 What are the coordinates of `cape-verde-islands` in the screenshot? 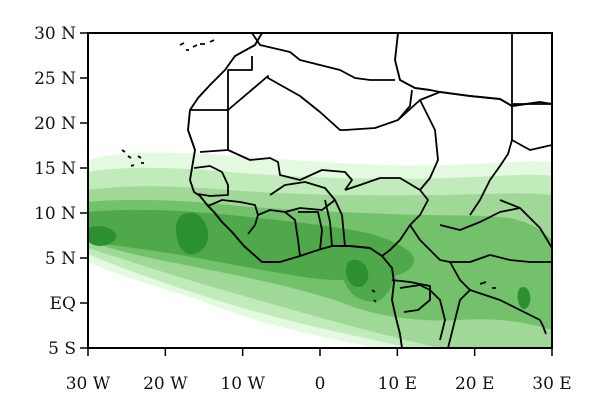 It's located at (132, 158).